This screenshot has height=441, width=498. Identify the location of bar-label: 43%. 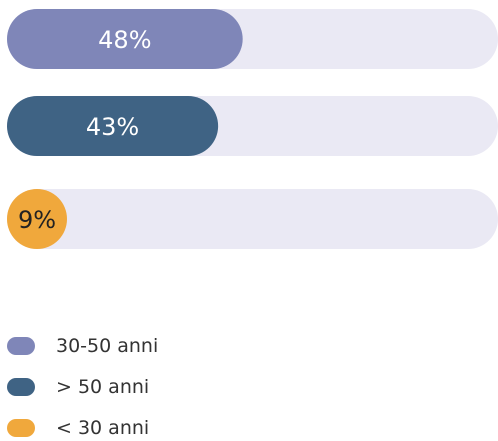
(112, 127).